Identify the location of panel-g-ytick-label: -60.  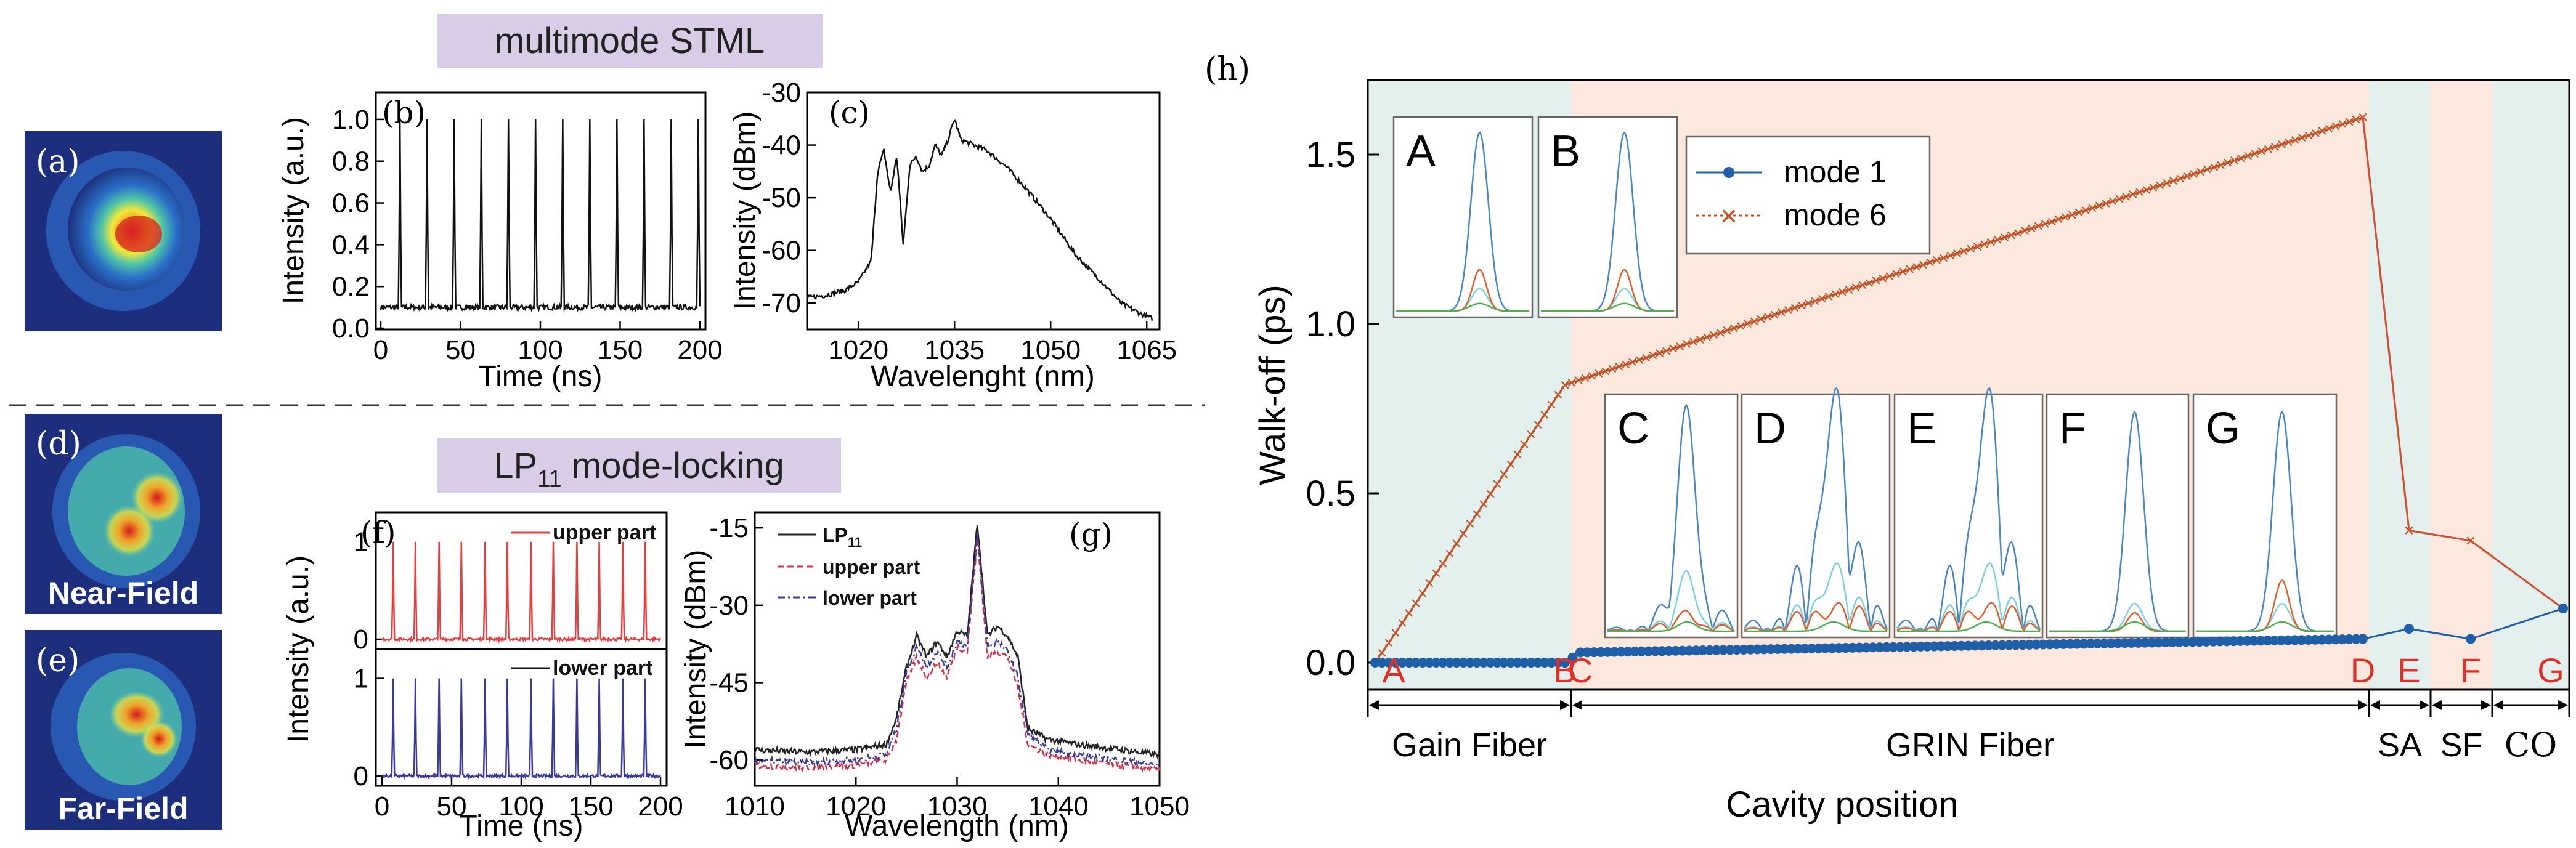
(729, 760).